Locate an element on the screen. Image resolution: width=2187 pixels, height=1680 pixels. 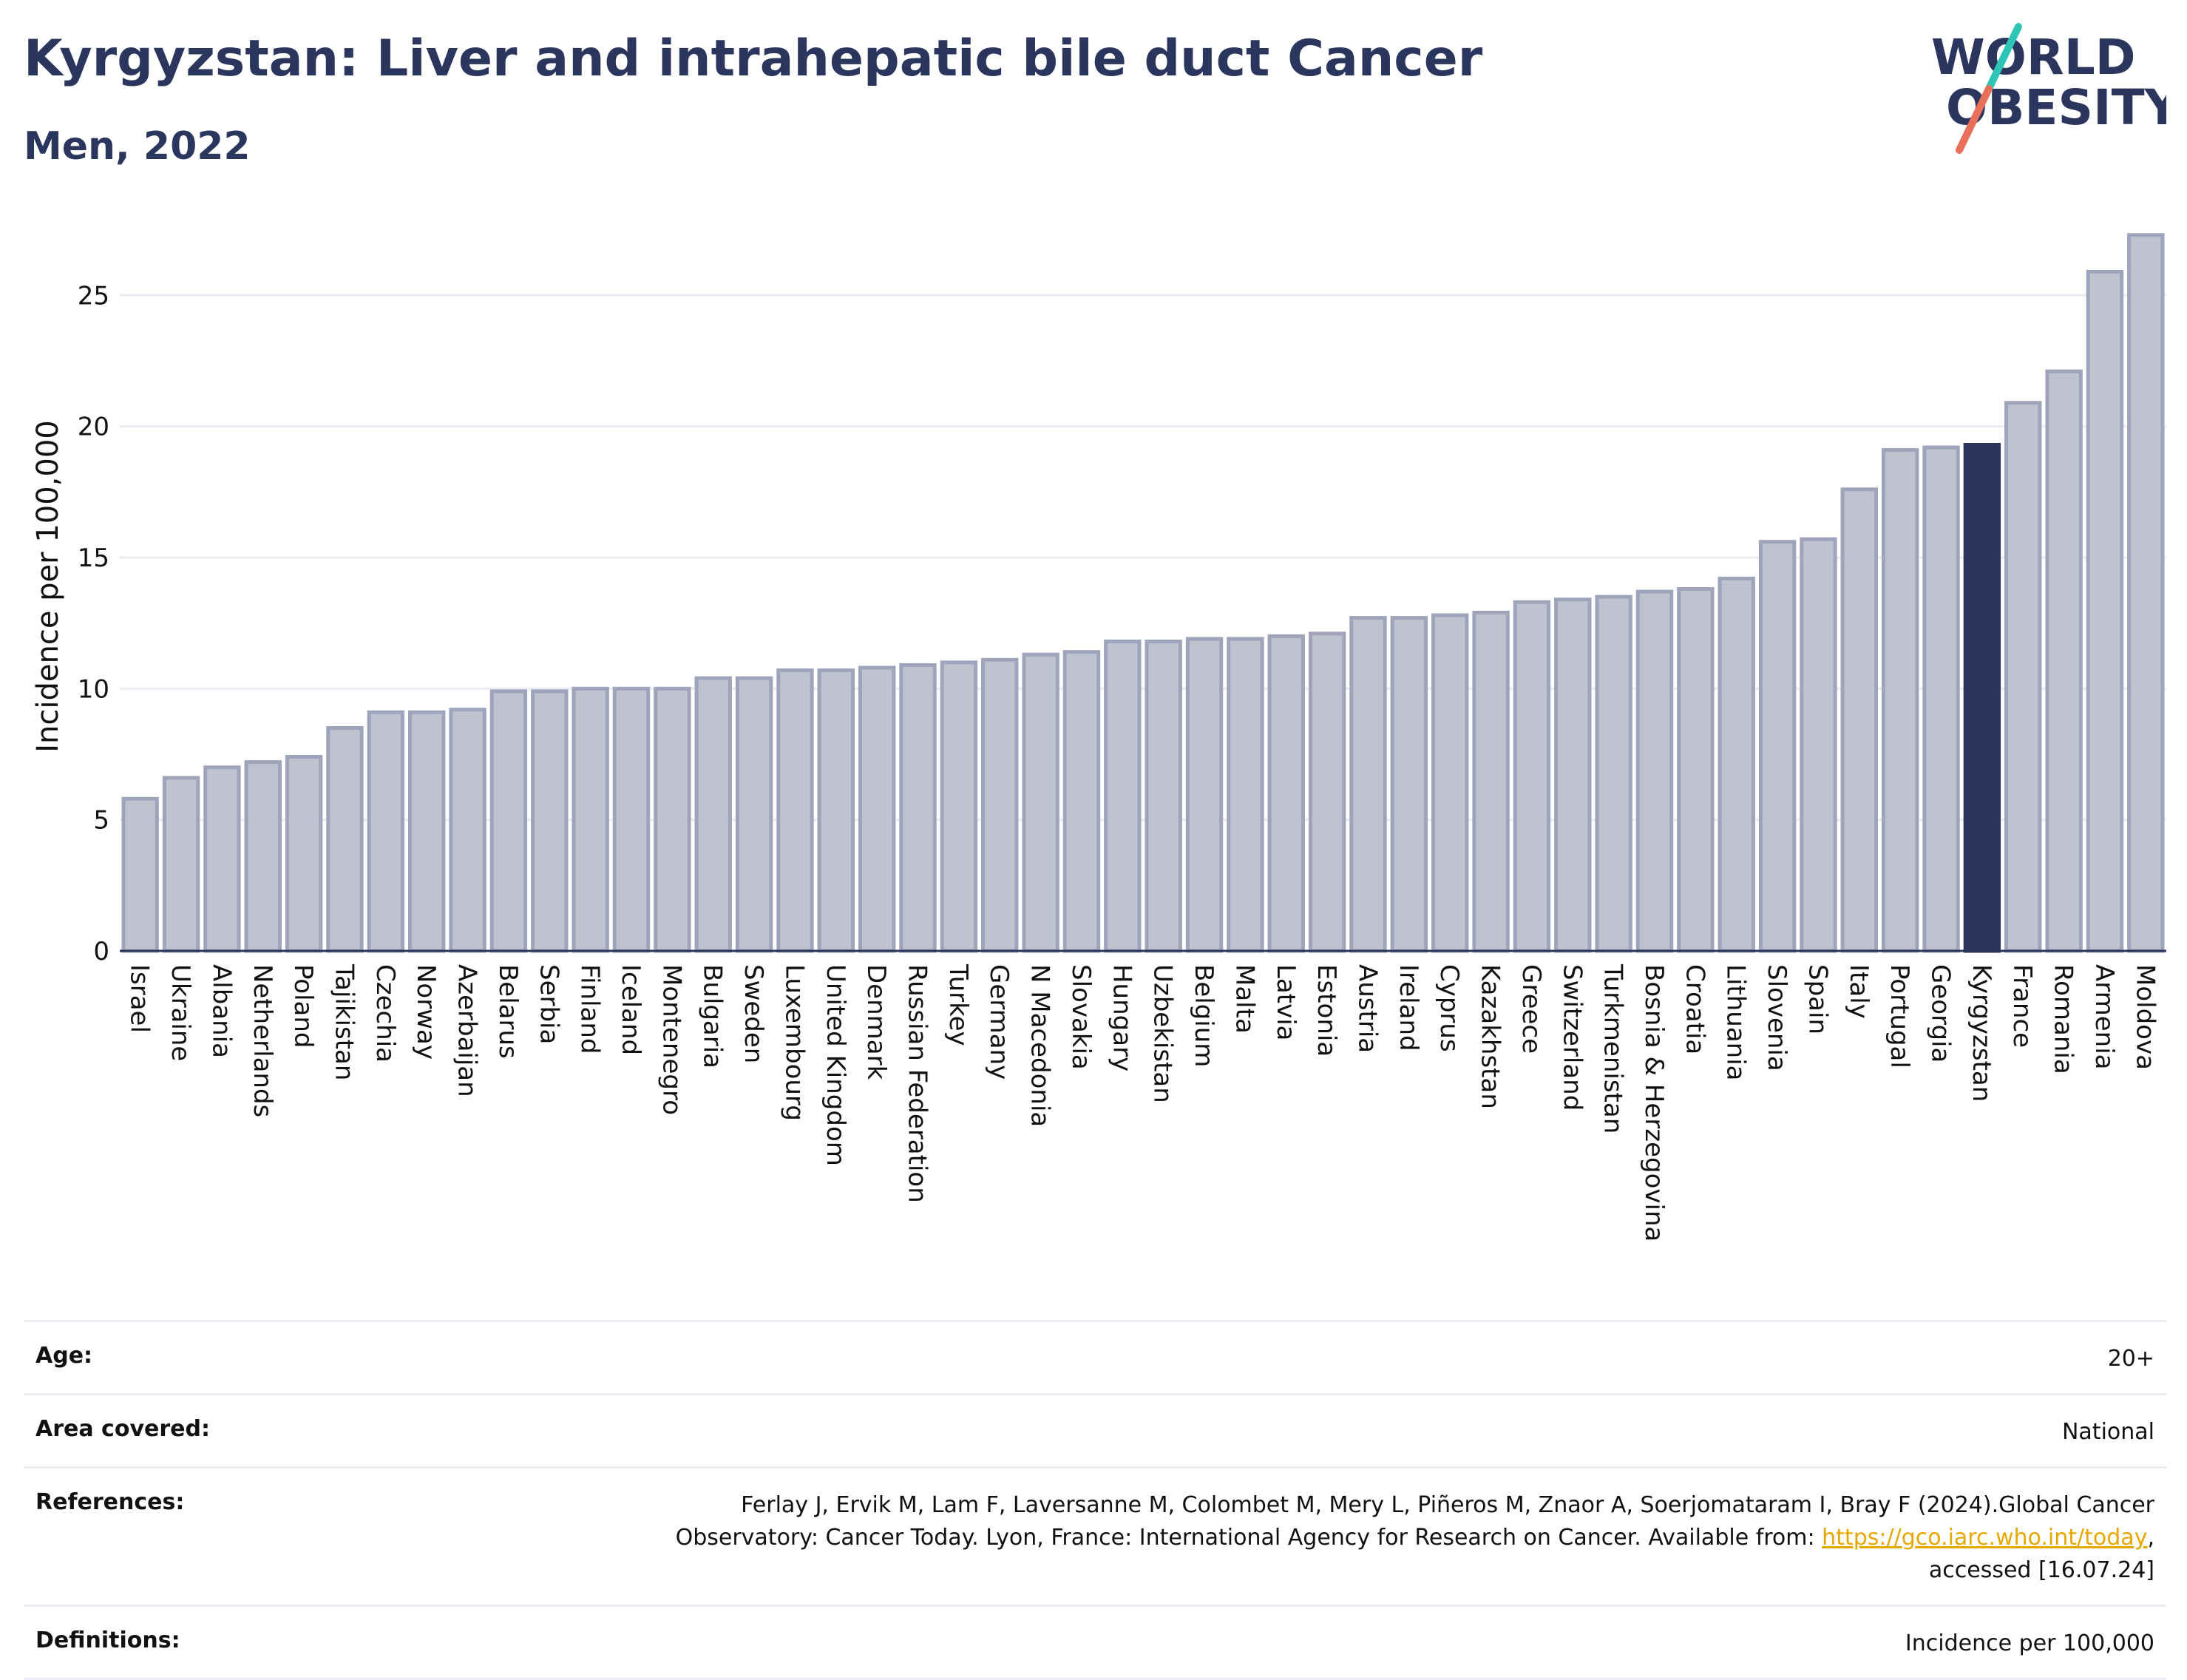
x-tick-label: Serbia is located at coordinates (548, 1004).